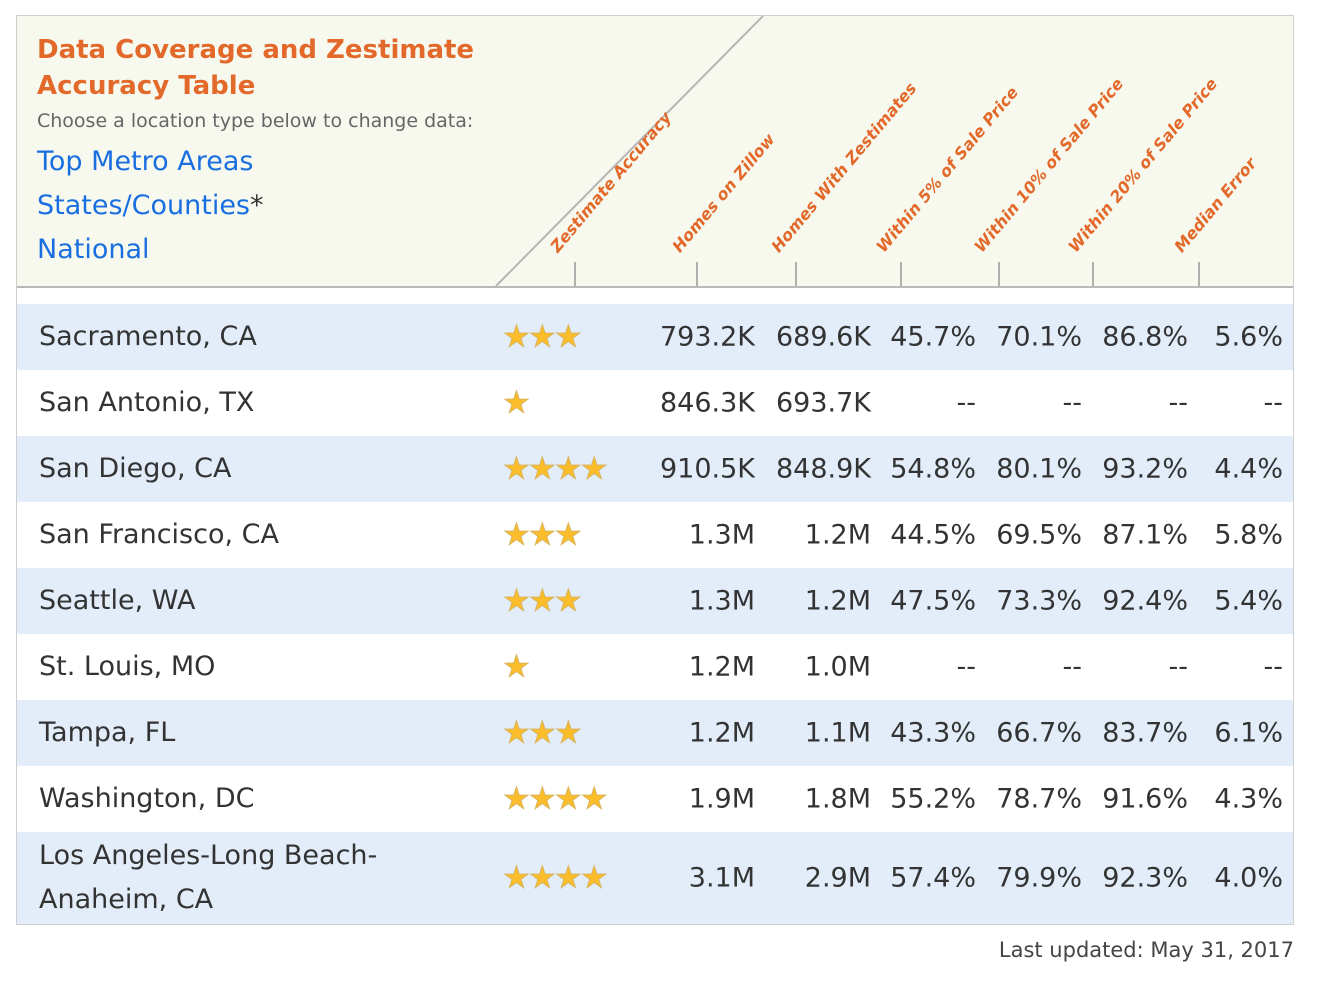  I want to click on cell-w20: 87.1%, so click(1145, 535).